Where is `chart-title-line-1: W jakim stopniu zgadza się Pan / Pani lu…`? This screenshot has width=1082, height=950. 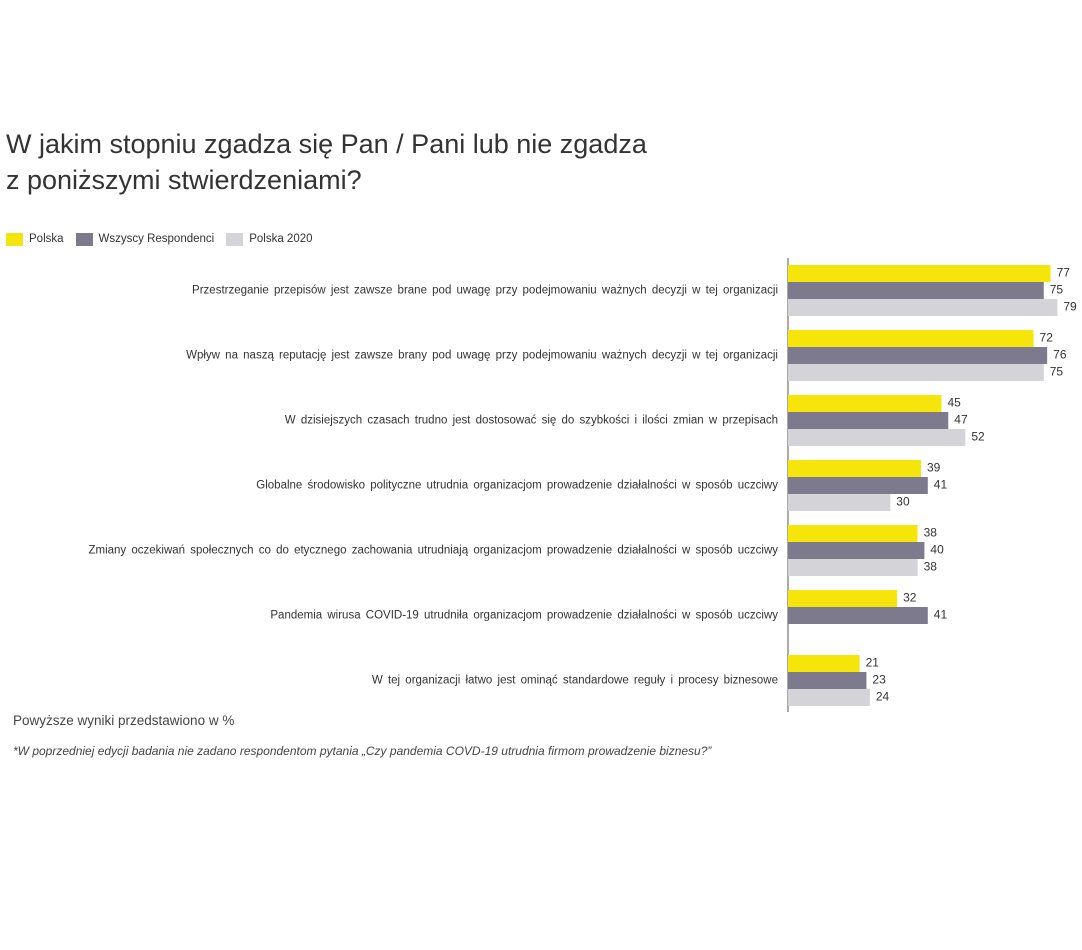
chart-title-line-1: W jakim stopniu zgadza się Pan / Pani lu… is located at coordinates (326, 144).